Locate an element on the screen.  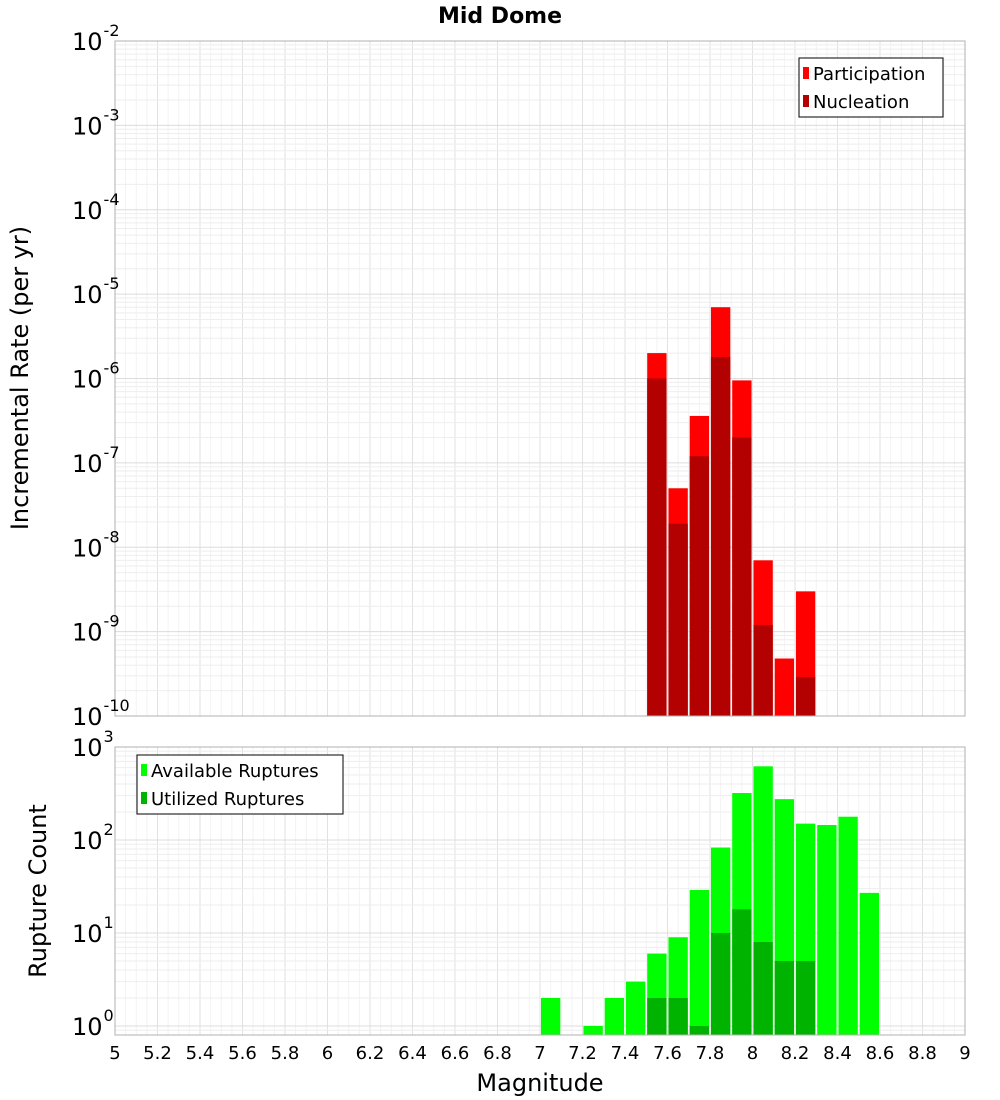
y-tick-label: 10⁻⁴ is located at coordinates (96, 207).